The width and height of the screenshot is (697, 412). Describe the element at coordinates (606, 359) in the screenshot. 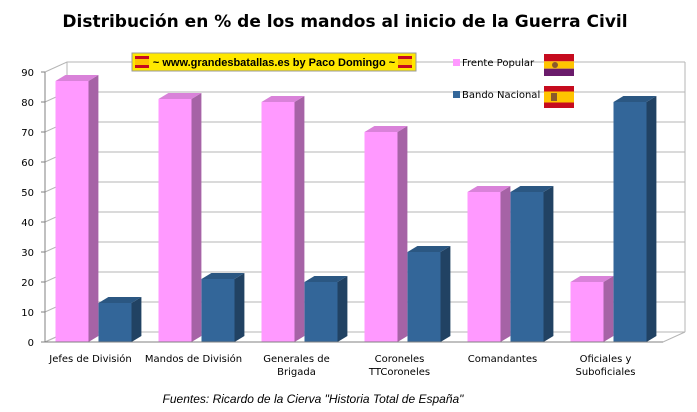

I see `x-tick-label: Oficiales y` at that location.